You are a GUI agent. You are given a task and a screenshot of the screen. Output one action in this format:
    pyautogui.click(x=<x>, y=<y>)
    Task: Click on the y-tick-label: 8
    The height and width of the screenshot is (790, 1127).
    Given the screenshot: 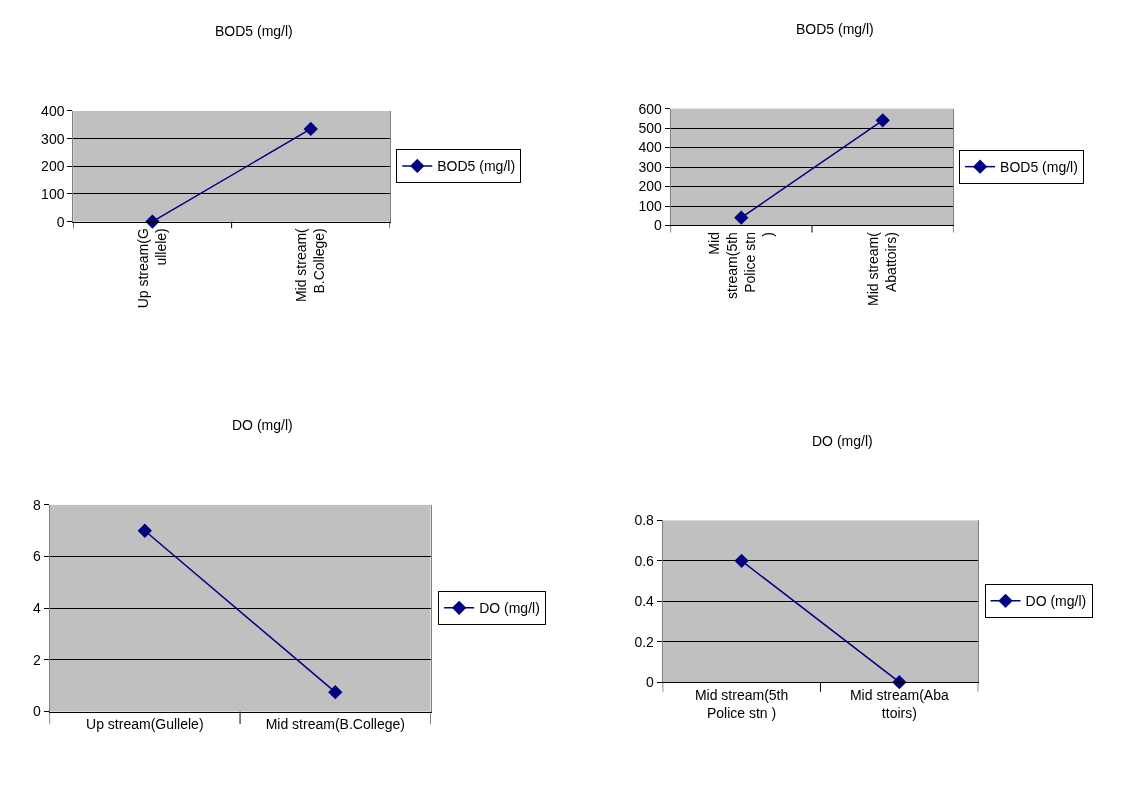 What is the action you would take?
    pyautogui.click(x=36, y=504)
    